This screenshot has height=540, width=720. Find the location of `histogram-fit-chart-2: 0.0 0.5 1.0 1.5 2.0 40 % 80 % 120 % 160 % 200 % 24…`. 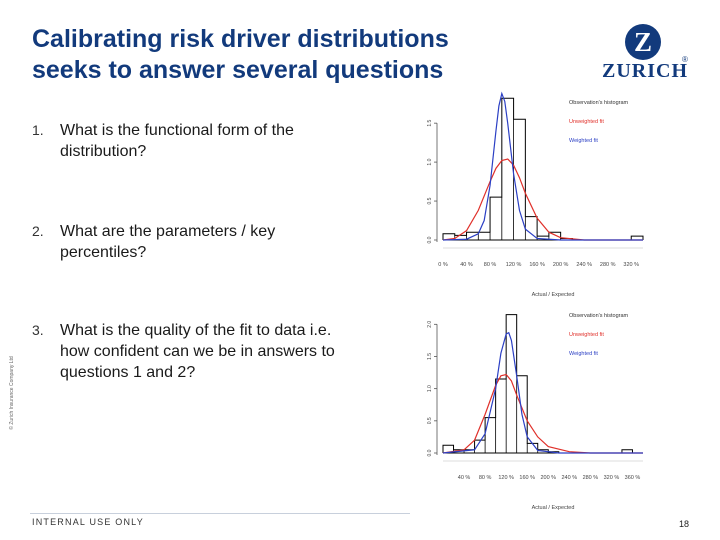

histogram-fit-chart-2: 0.0 0.5 1.0 1.5 2.0 40 % 80 % 120 % 160 % 200 % 24… is located at coordinates (525, 404).